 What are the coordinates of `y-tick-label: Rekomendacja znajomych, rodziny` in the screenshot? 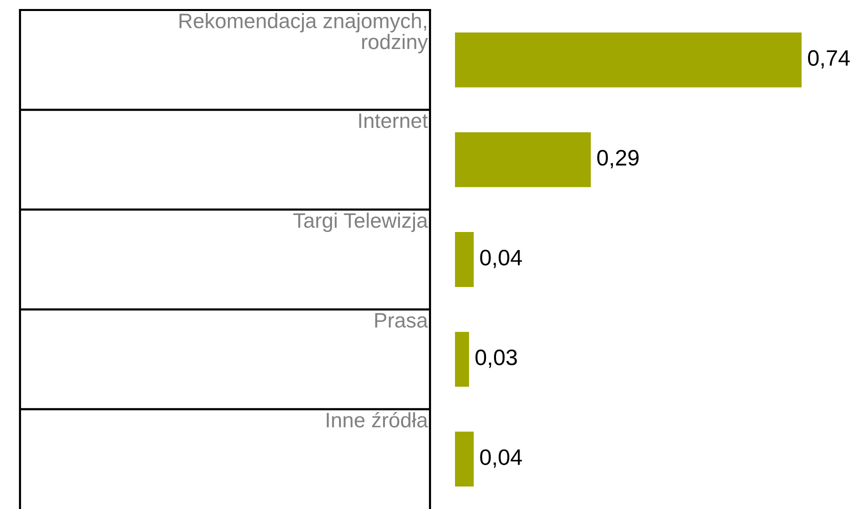 It's located at (304, 33).